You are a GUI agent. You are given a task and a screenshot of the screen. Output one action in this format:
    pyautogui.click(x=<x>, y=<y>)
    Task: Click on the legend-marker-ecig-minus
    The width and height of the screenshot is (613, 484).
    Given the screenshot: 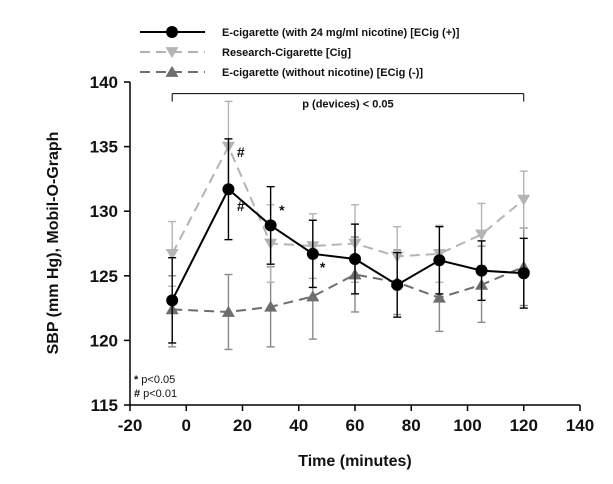 What is the action you would take?
    pyautogui.click(x=172, y=71)
    